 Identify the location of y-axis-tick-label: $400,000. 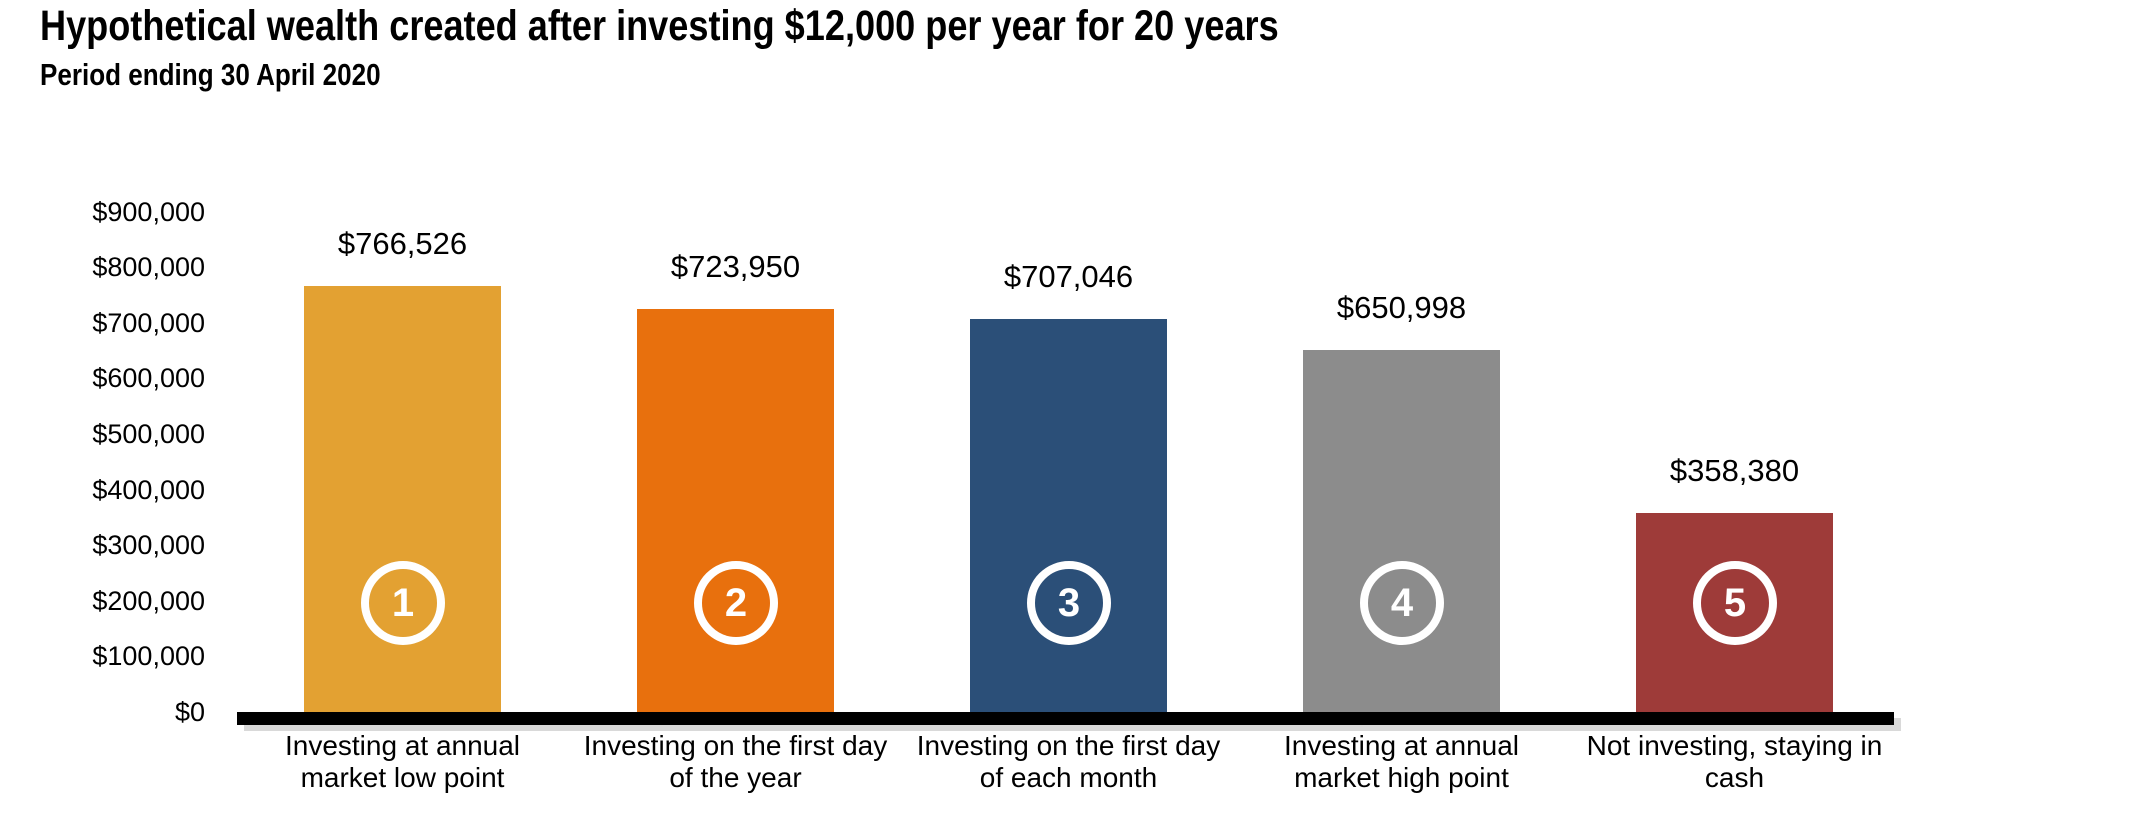
(148, 489).